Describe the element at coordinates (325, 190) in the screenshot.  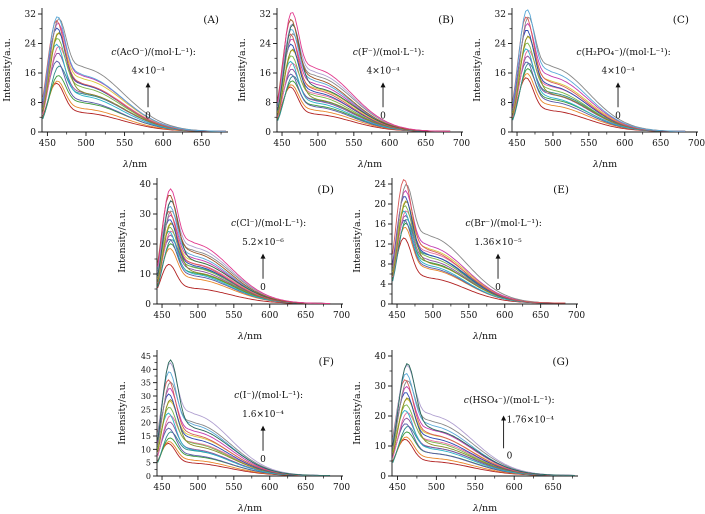
I see `panel-letter: (D)` at that location.